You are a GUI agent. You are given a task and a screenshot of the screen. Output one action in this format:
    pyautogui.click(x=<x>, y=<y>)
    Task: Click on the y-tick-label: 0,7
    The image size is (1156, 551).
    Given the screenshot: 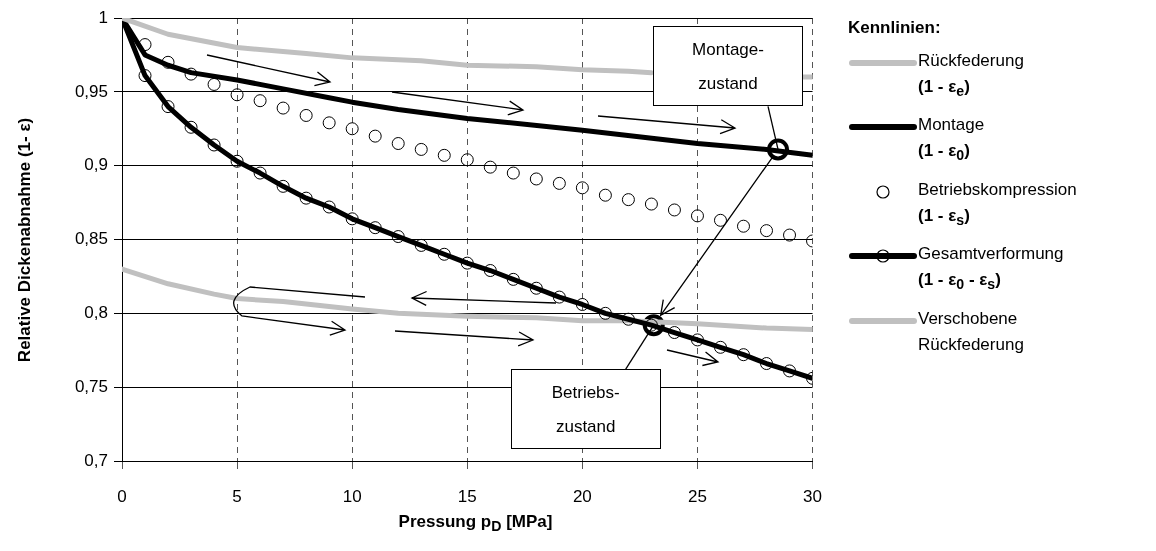 What is the action you would take?
    pyautogui.click(x=96, y=460)
    